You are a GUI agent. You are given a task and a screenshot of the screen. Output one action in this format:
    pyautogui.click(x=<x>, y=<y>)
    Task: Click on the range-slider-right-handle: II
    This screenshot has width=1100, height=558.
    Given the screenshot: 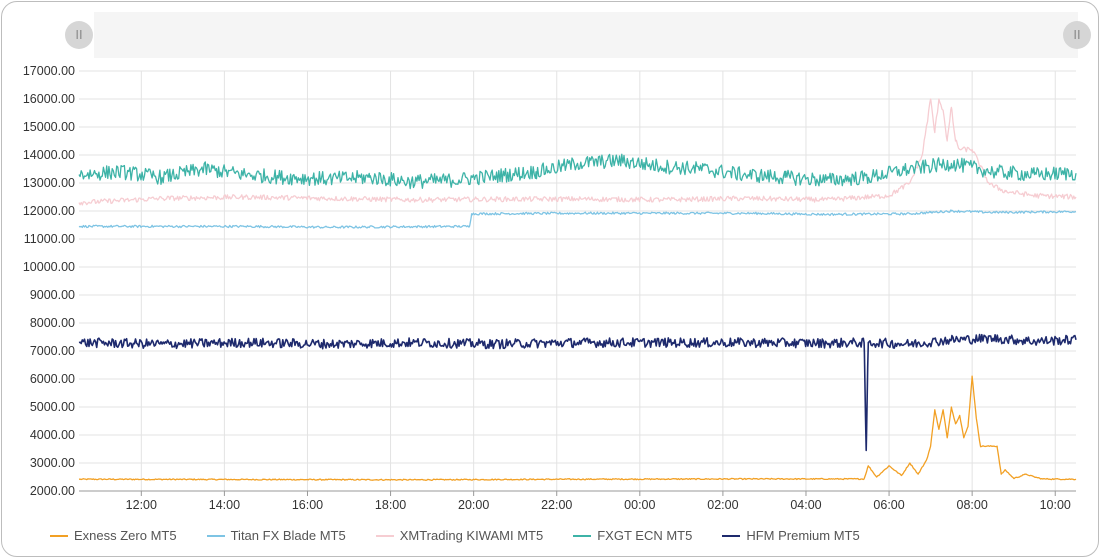 What is the action you would take?
    pyautogui.click(x=1077, y=35)
    